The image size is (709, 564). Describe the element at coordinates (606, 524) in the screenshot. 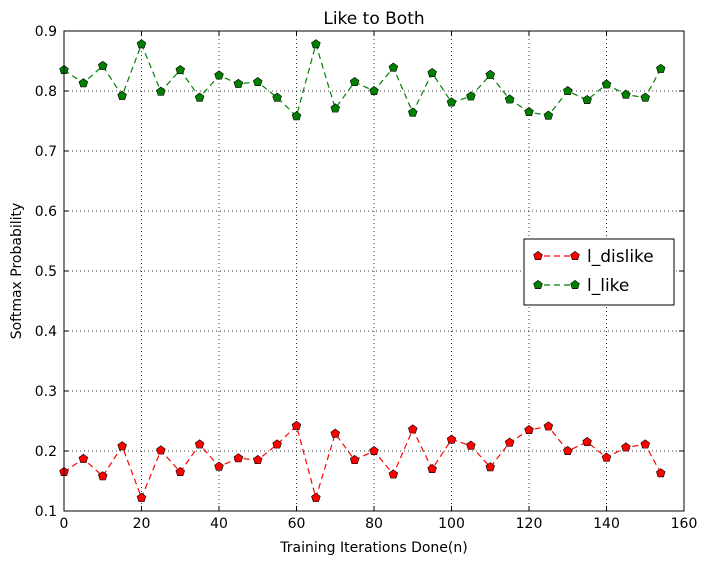

I see `x-tick-label: 140` at that location.